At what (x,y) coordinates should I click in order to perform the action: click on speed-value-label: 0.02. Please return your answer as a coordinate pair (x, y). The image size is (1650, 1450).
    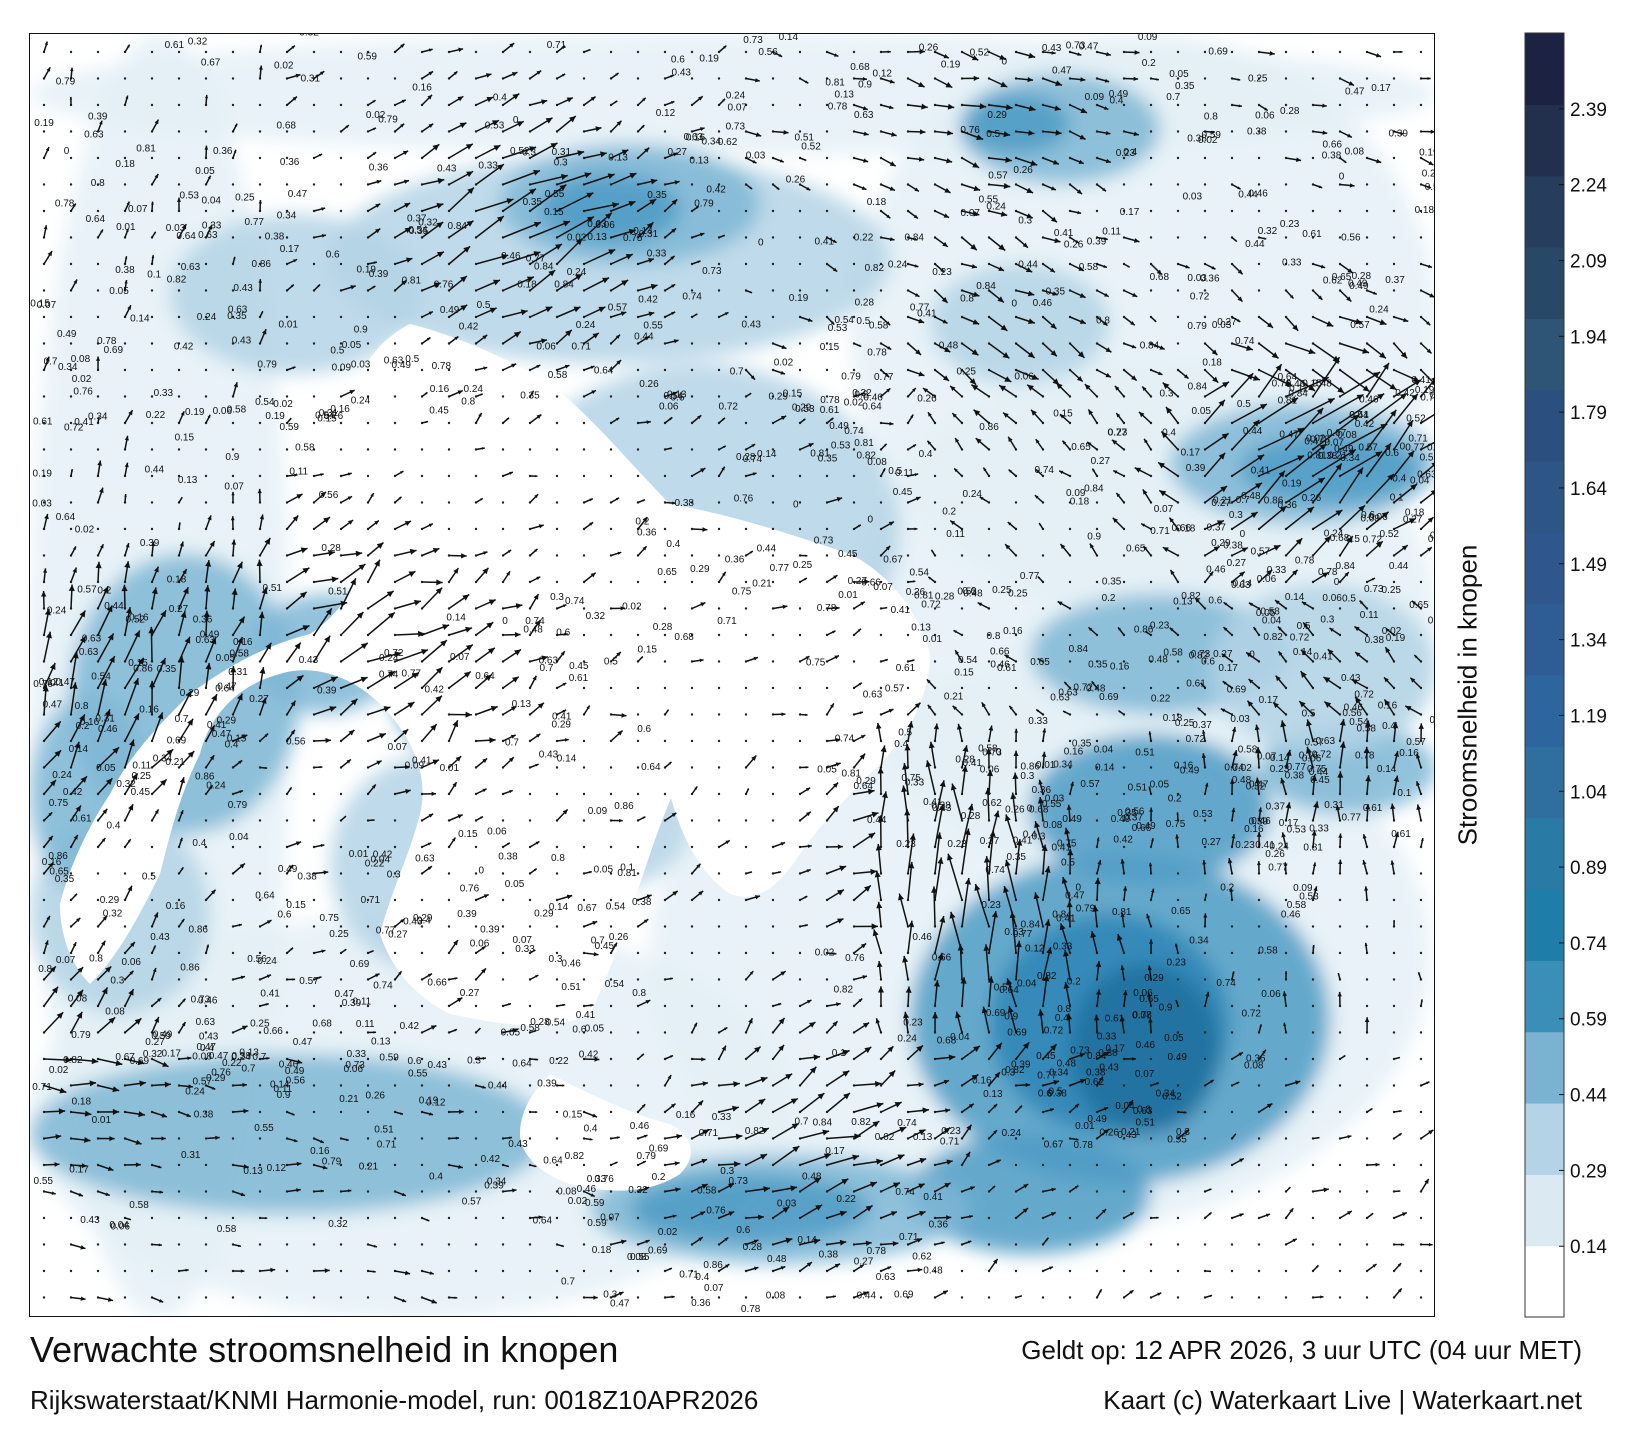
    Looking at the image, I should click on (283, 404).